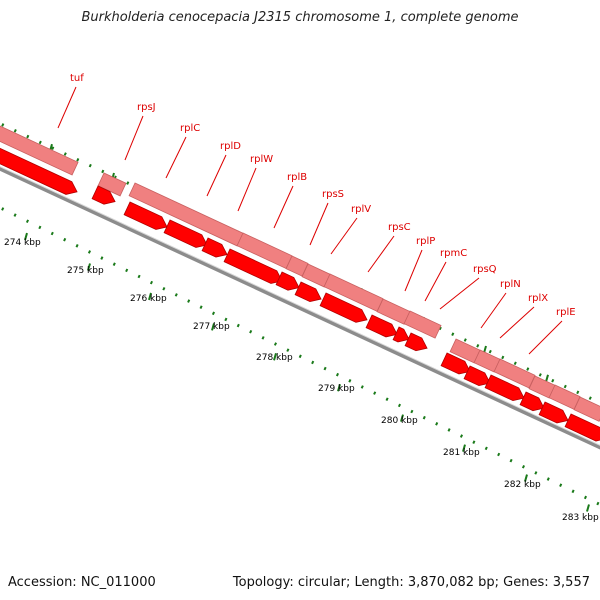 The width and height of the screenshot is (600, 600). Describe the element at coordinates (336, 389) in the screenshot. I see `scale-label: 279 kbp` at that location.